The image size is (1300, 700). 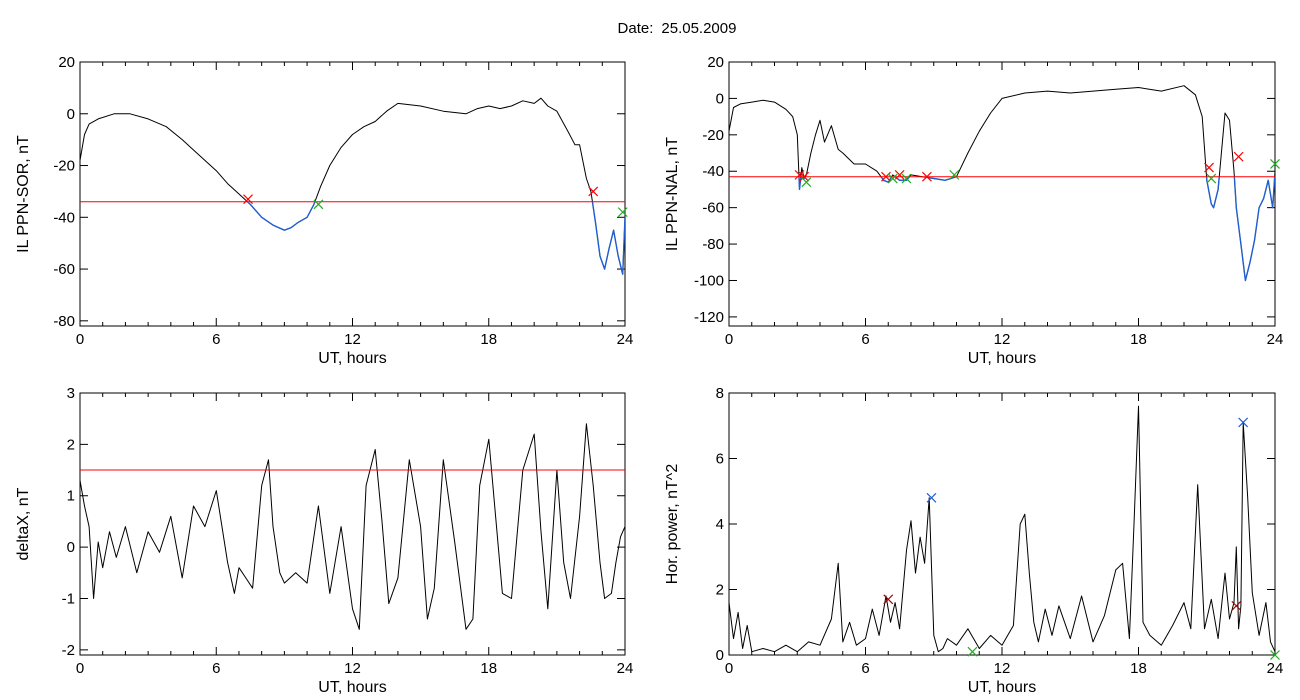 I want to click on y-tick-label: 4, so click(x=720, y=524).